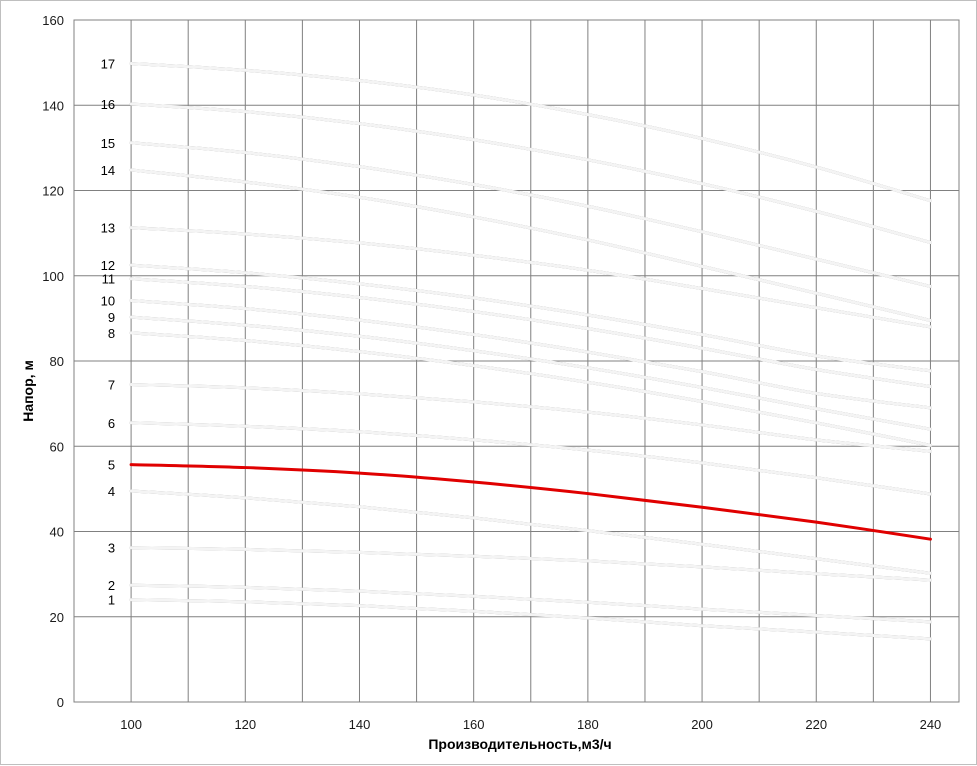  What do you see at coordinates (108, 143) in the screenshot?
I see `curve-label-15: 15` at bounding box center [108, 143].